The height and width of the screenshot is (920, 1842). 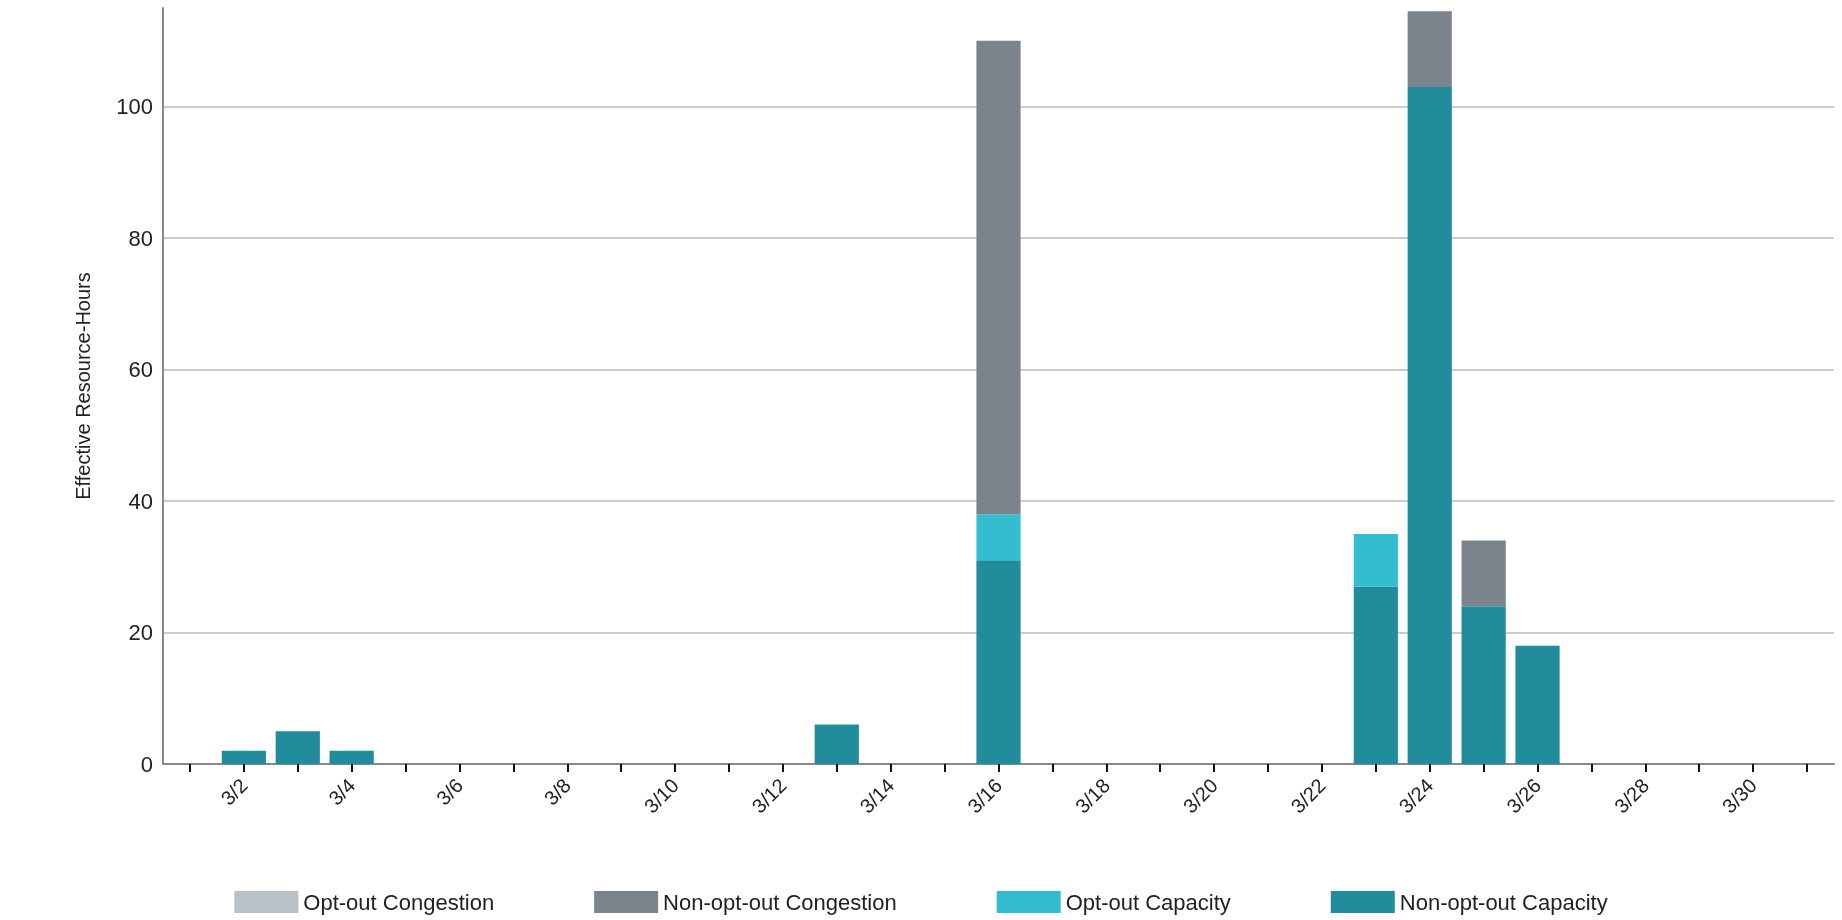 I want to click on x-tick-label: 3/6, so click(x=450, y=792).